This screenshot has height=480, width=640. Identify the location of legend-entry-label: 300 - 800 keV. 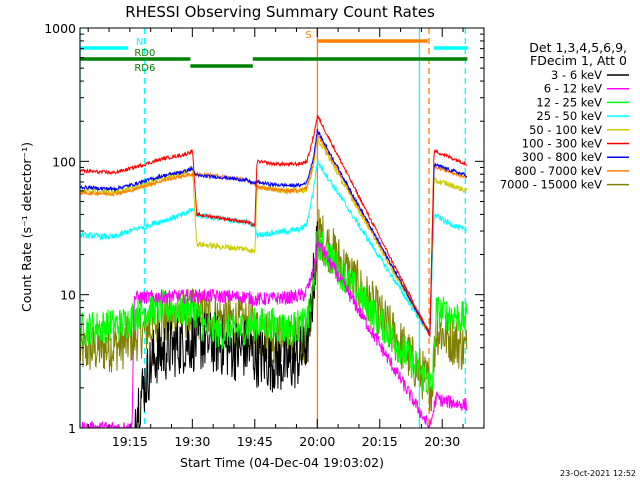
(562, 157).